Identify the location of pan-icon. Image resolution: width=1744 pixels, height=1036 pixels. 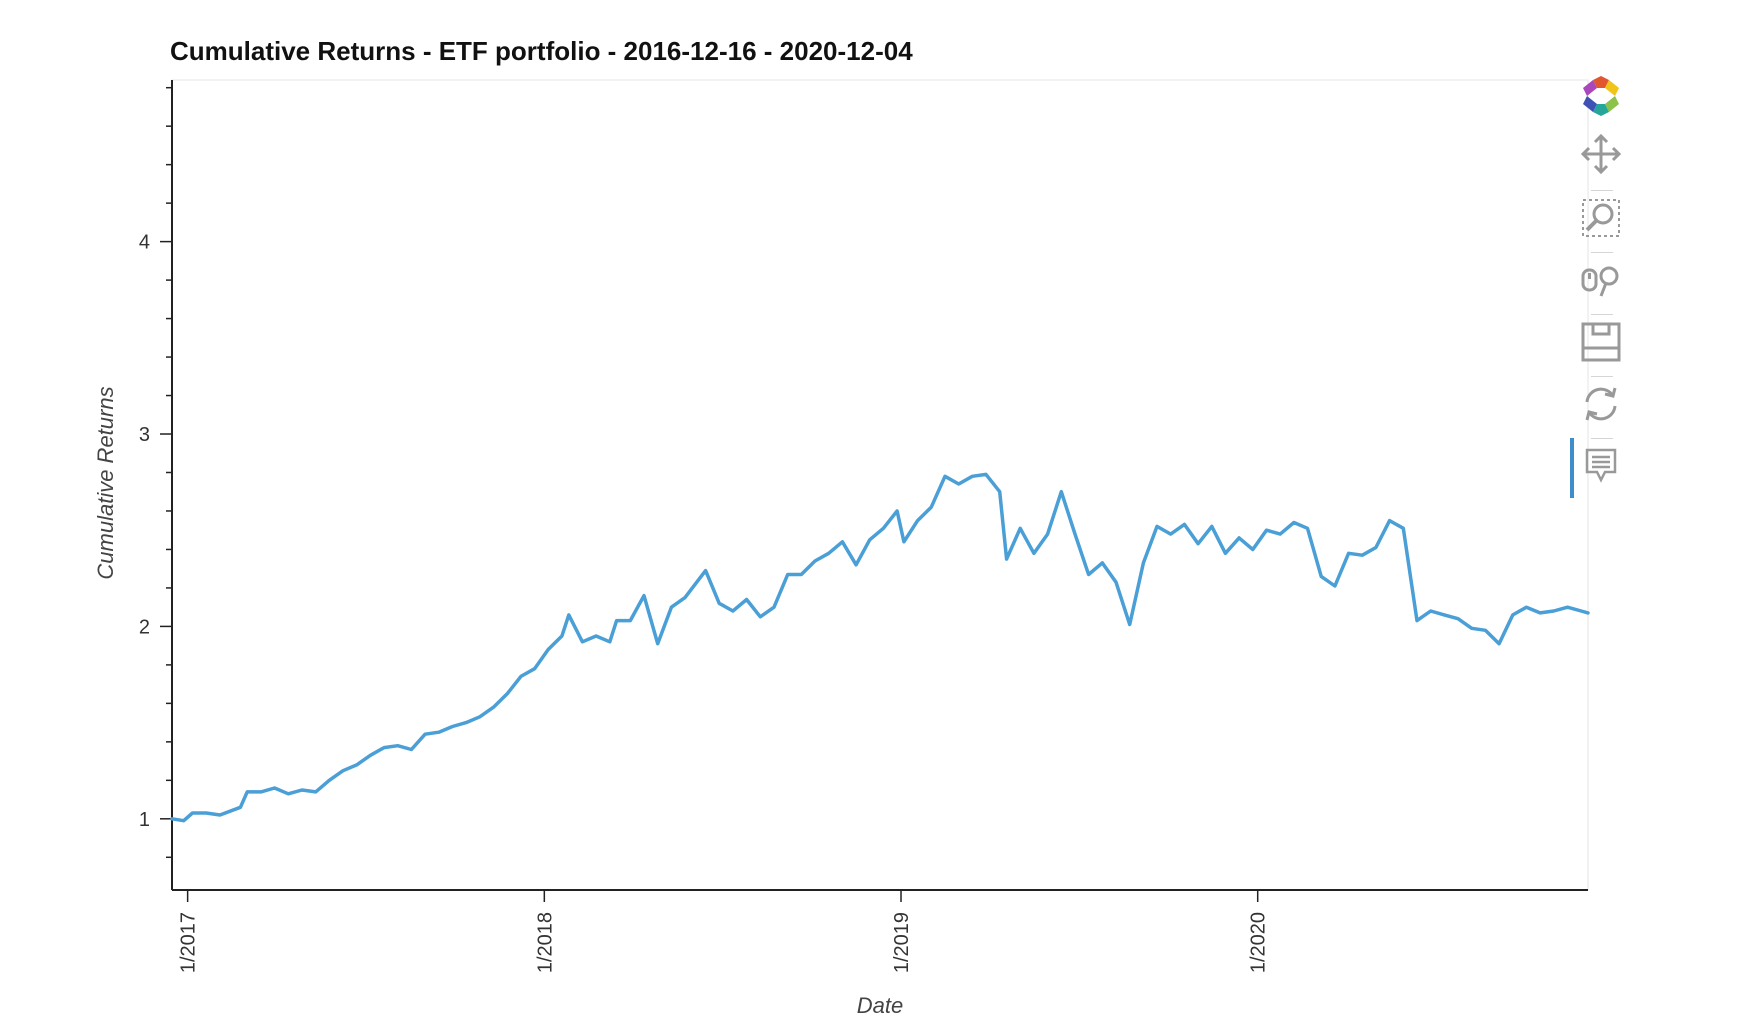
(1601, 158).